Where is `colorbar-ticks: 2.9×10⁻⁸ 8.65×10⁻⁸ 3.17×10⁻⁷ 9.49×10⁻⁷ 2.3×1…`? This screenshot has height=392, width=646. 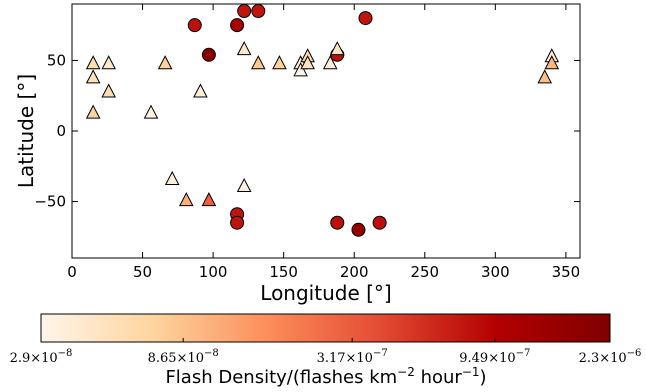
colorbar-ticks: 2.9×10⁻⁸ 8.65×10⁻⁸ 3.17×10⁻⁷ 9.49×10⁻⁷ 2.3×1… is located at coordinates (326, 352).